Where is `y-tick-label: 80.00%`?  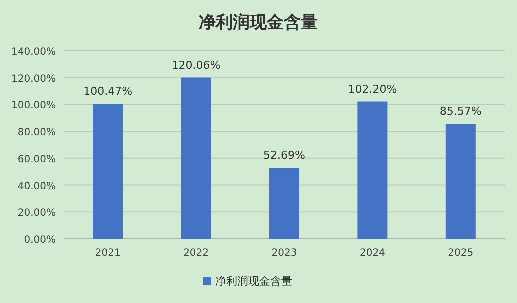 y-tick-label: 80.00% is located at coordinates (37, 133).